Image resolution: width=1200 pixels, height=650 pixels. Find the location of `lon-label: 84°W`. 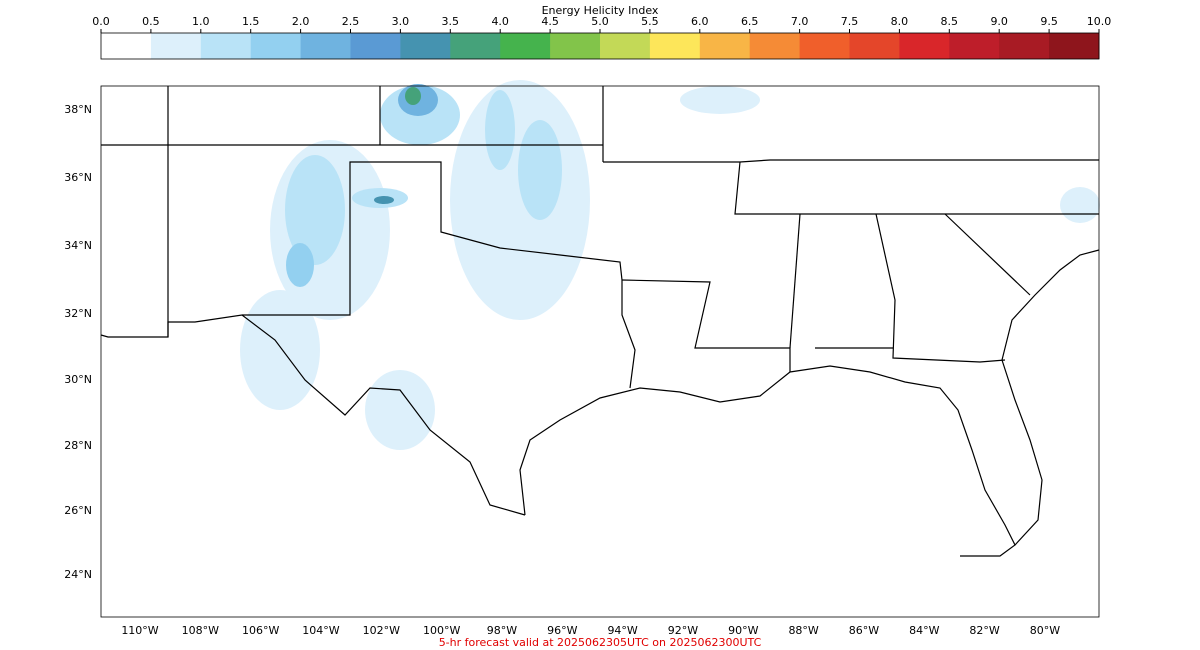

lon-label: 84°W is located at coordinates (924, 630).